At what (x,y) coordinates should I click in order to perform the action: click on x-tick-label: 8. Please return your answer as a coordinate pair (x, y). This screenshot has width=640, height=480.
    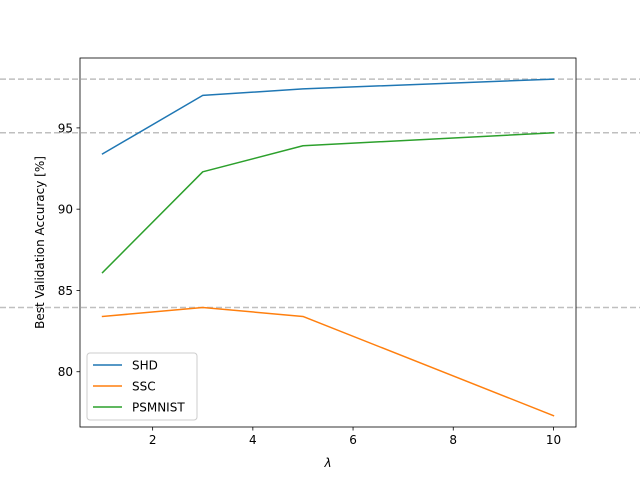
    Looking at the image, I should click on (453, 440).